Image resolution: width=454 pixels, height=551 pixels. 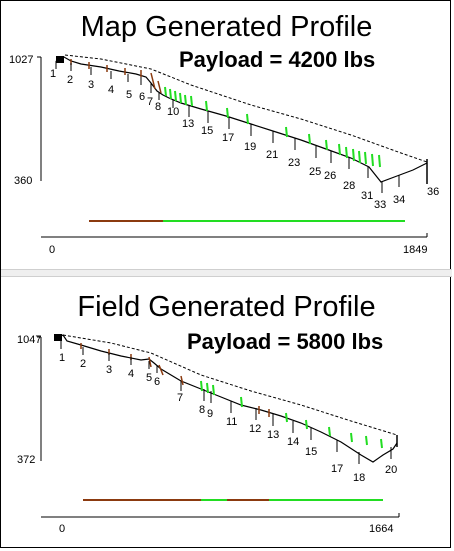 I want to click on payload-label: Payload = 5800 lbs, so click(x=285, y=341).